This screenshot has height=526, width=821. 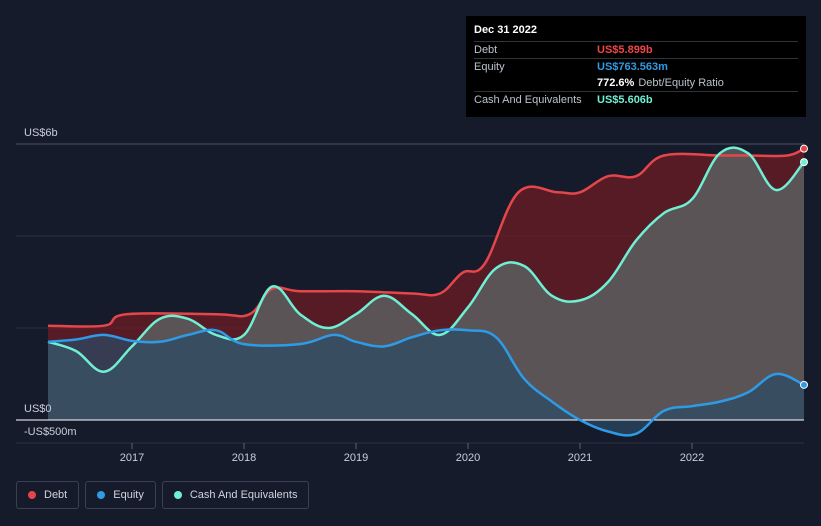 I want to click on legend-label: Debt, so click(x=56, y=495).